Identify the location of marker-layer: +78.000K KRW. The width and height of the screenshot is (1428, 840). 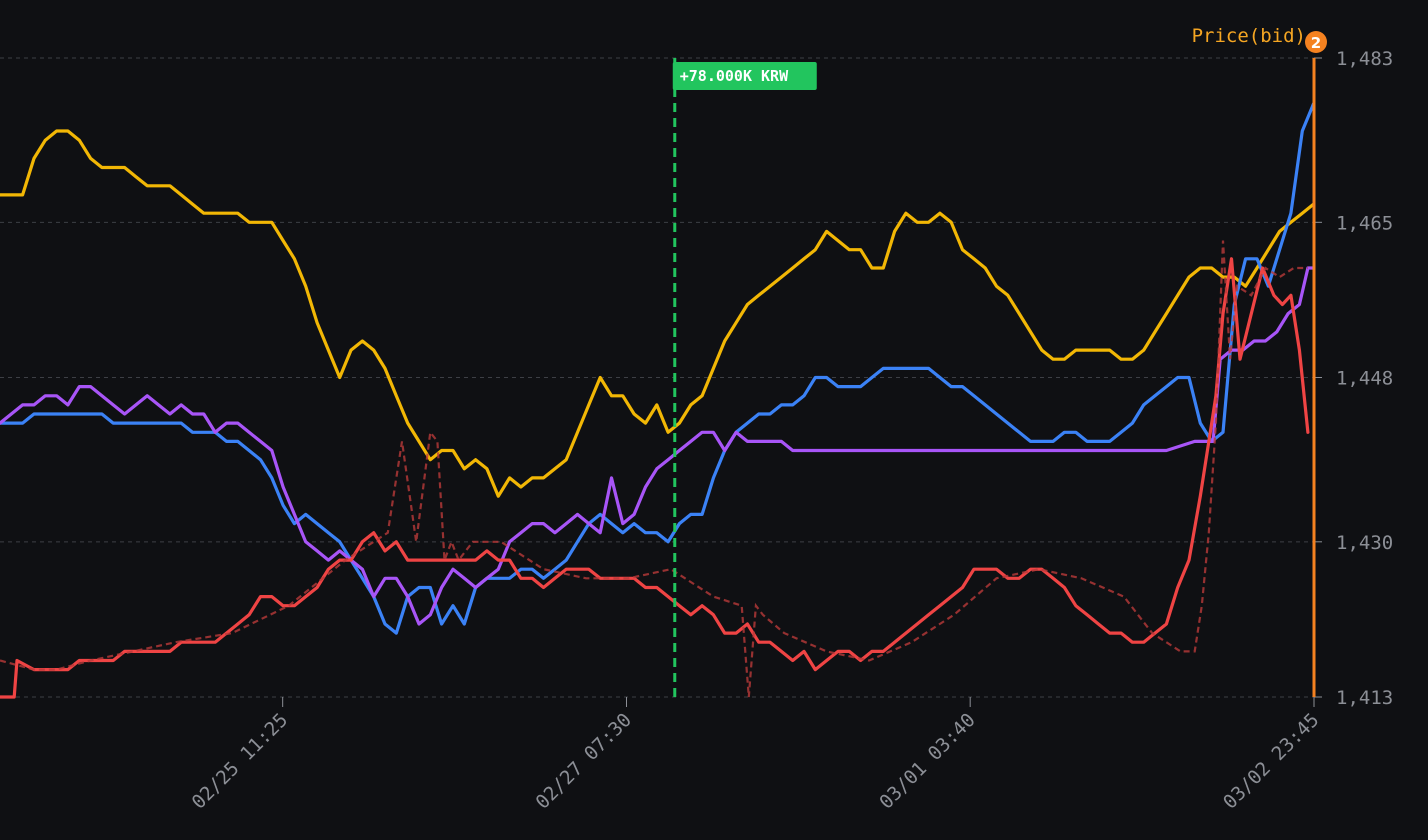
(744, 377).